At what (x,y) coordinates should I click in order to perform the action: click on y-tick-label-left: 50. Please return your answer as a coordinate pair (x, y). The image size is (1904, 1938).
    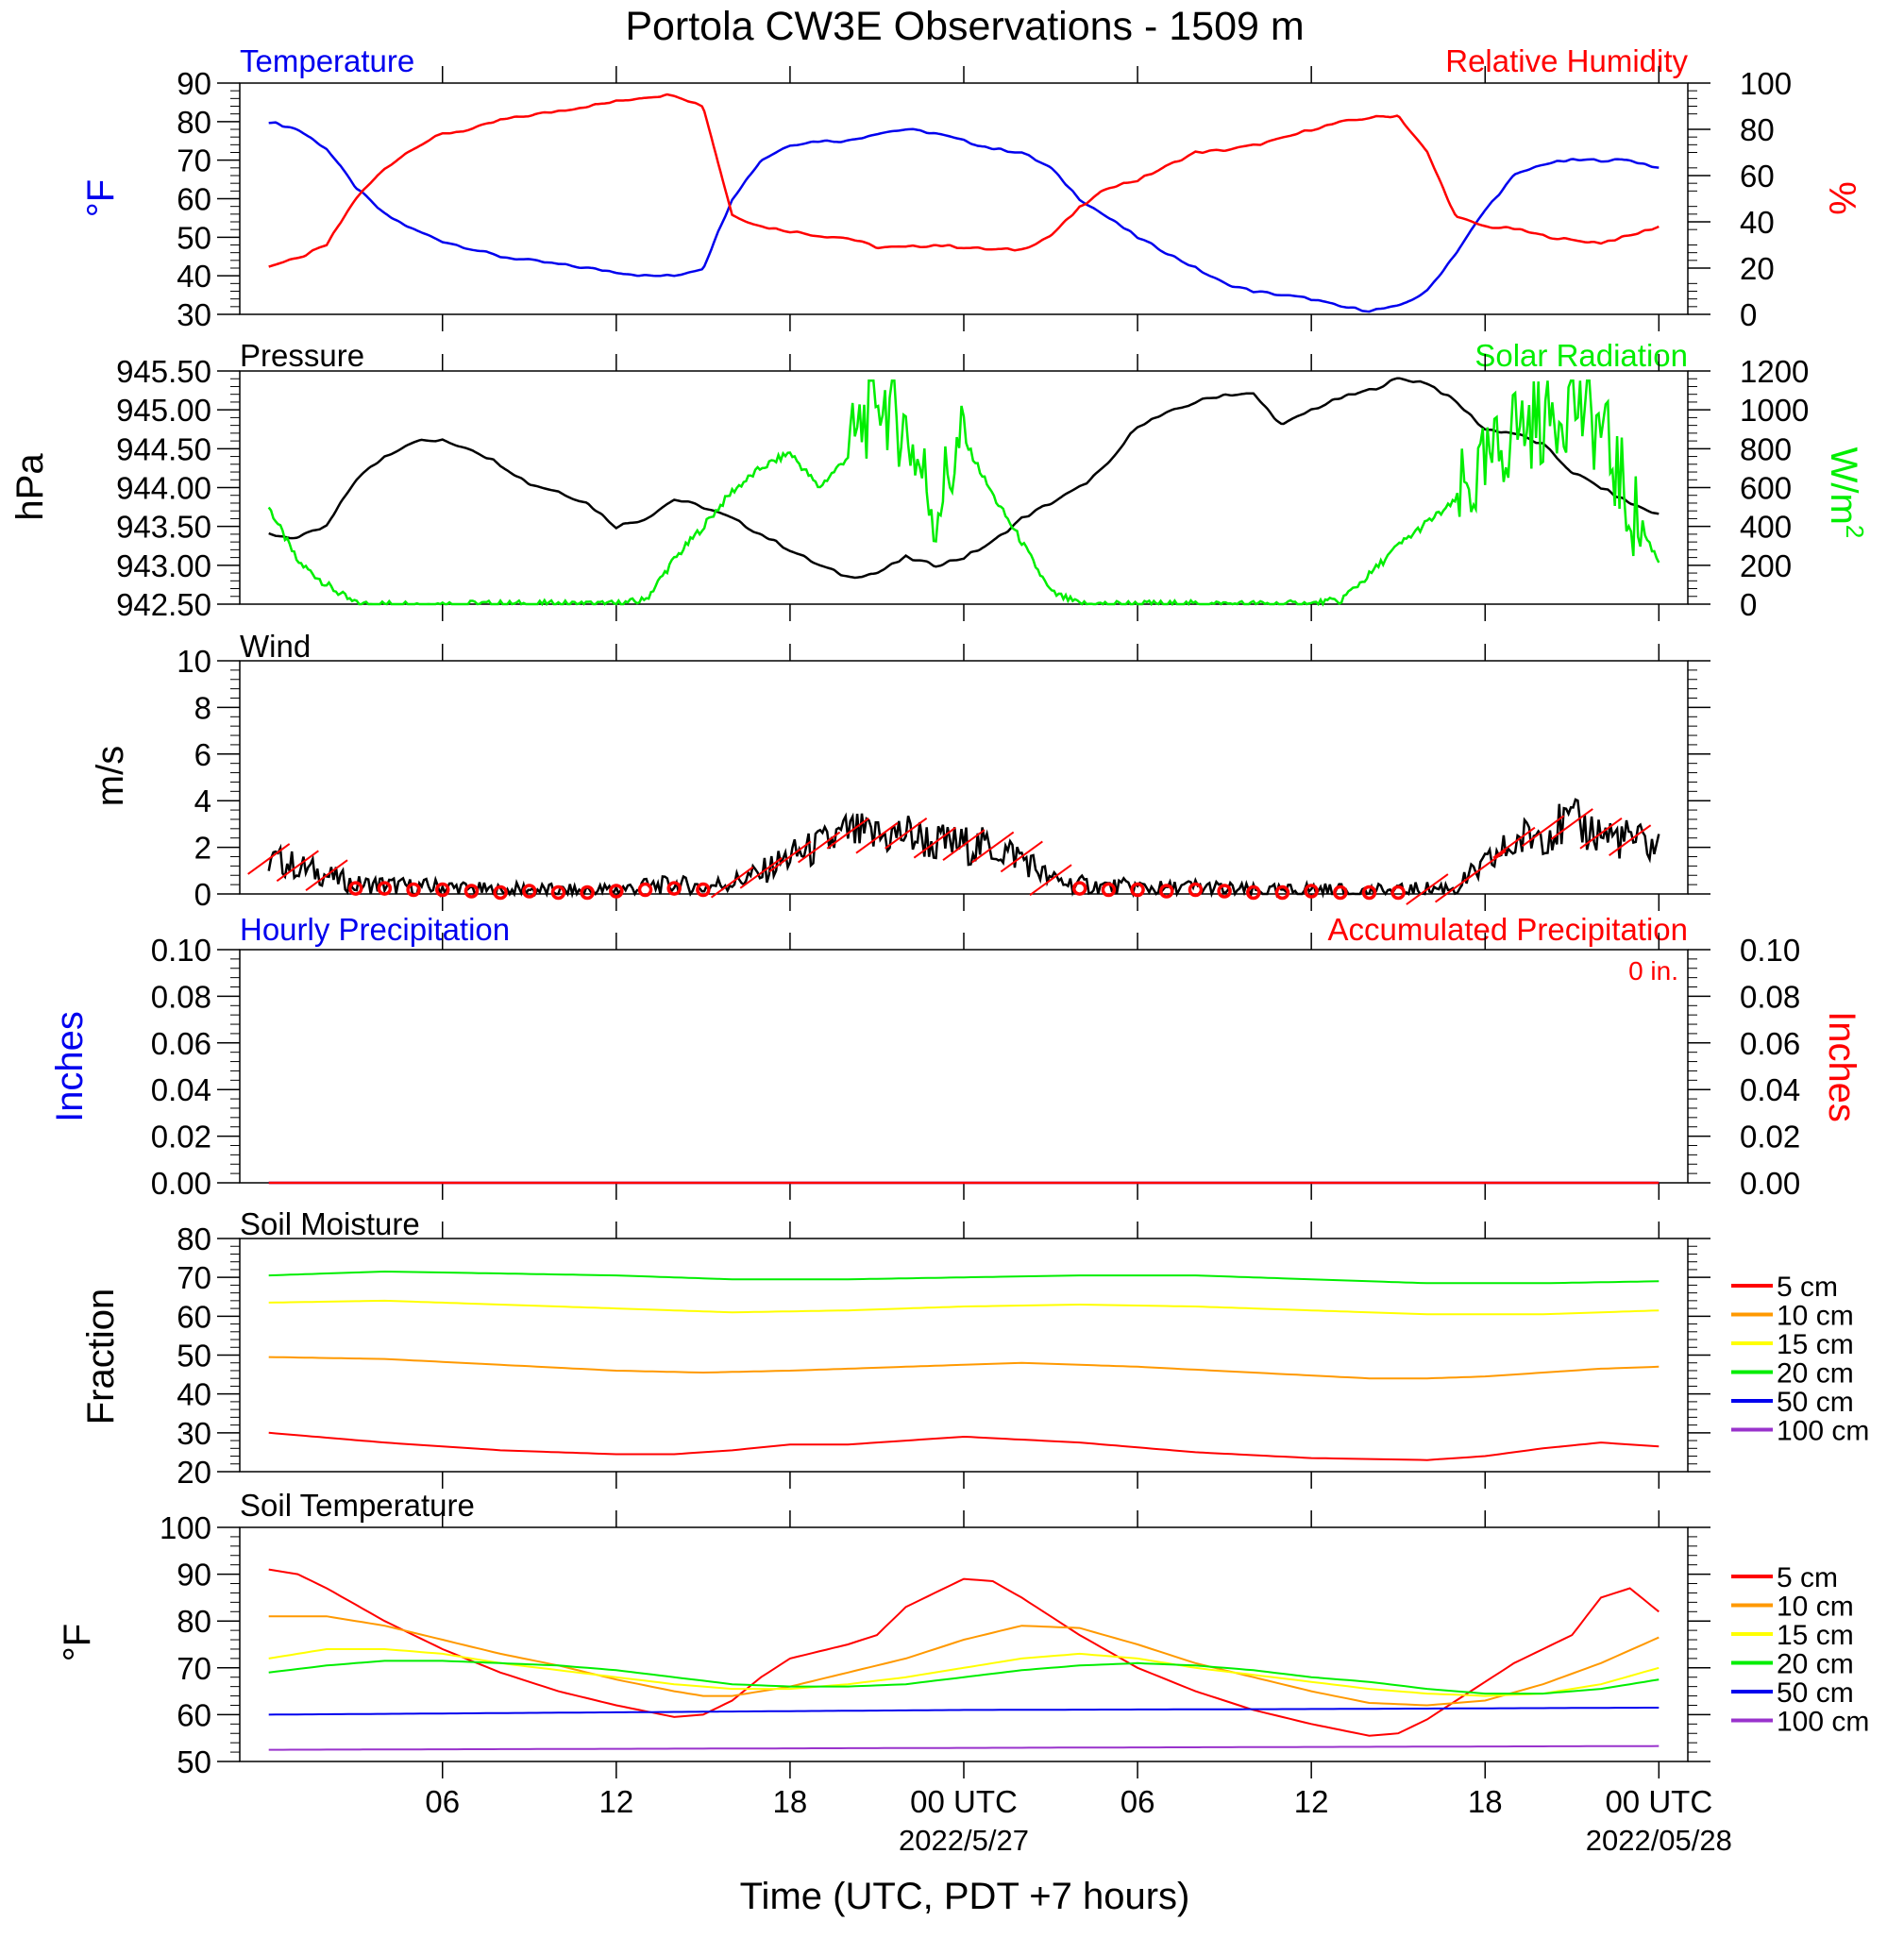
    Looking at the image, I should click on (194, 1356).